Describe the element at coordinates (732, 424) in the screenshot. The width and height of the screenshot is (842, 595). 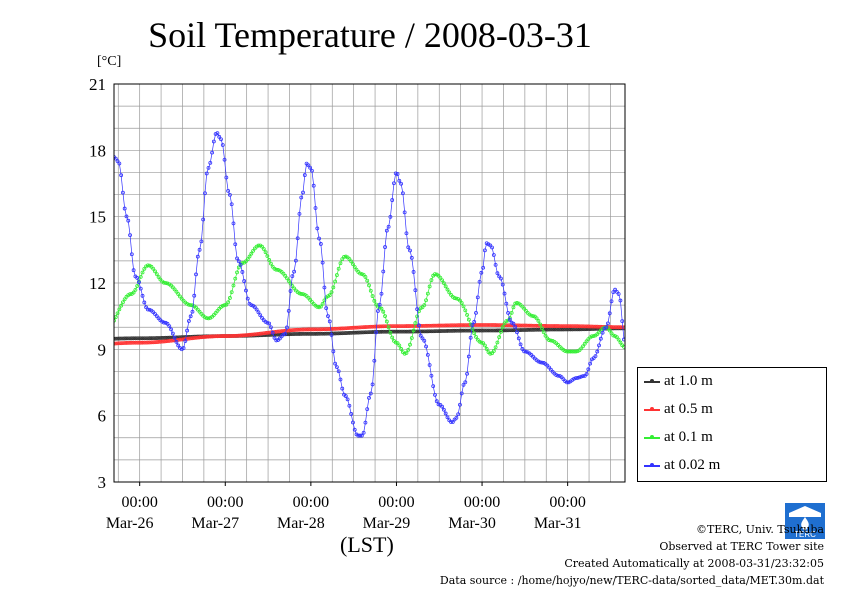
I see `legend: at 1.0 m at 0.5 m at 0.1 m at 0.02 m` at that location.